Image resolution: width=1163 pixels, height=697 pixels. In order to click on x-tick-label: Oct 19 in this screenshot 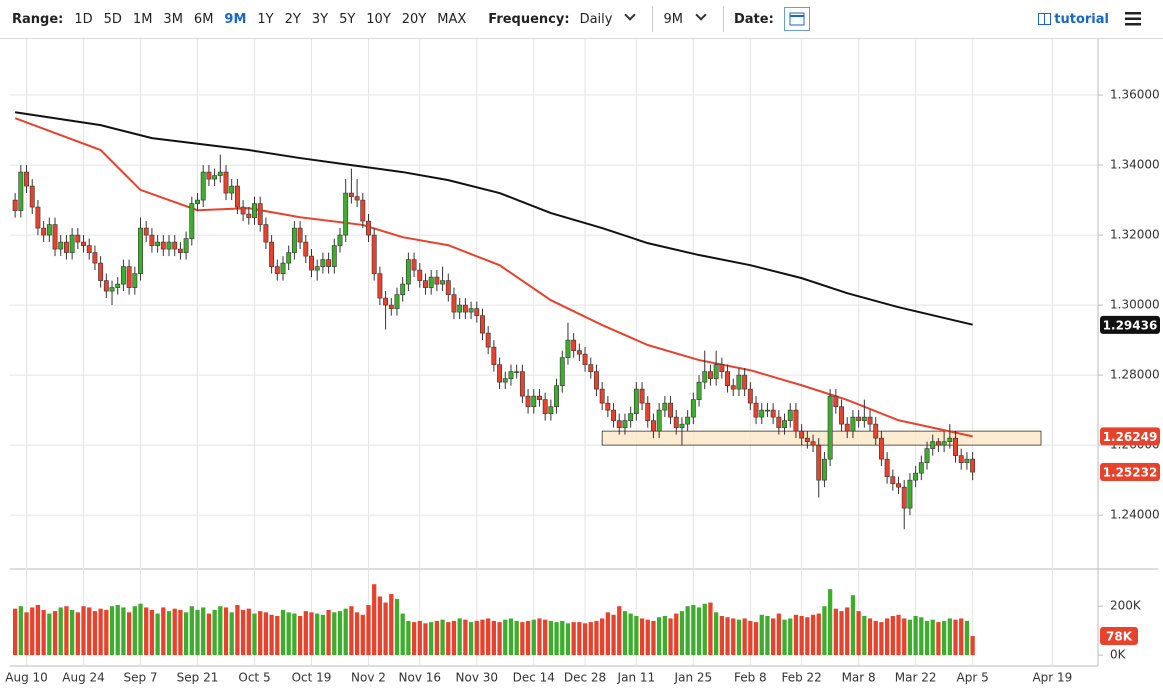, I will do `click(312, 678)`.